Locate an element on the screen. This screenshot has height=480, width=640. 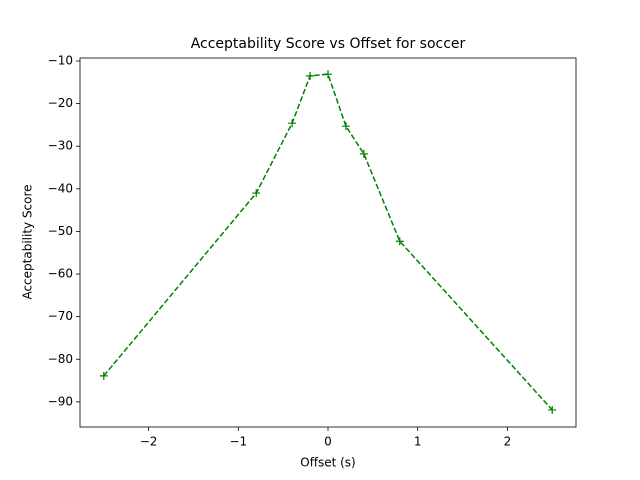
y-tick-label: −50 is located at coordinates (60, 231).